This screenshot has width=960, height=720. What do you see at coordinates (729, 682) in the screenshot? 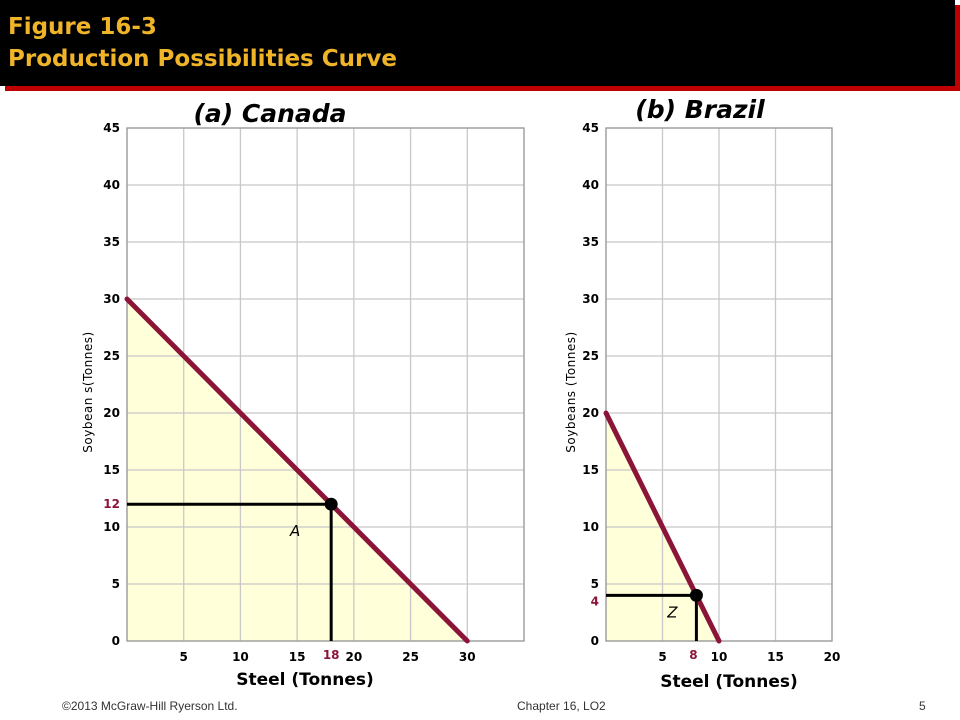
I see `brazil-x-axis-label: Steel (Tonnes)` at bounding box center [729, 682].